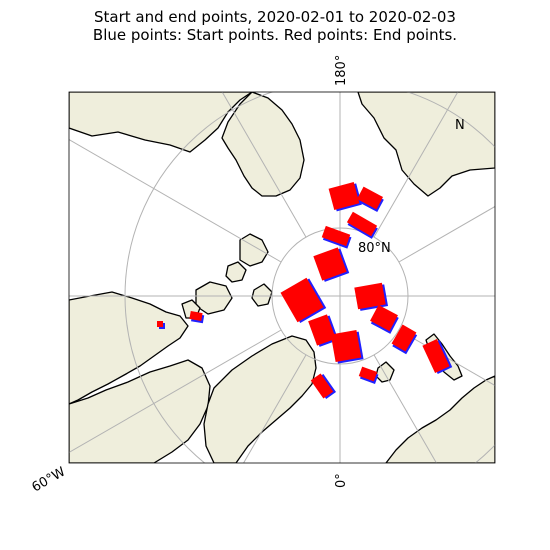 The height and width of the screenshot is (550, 550). I want to click on meridian--60, so click(175, 391).